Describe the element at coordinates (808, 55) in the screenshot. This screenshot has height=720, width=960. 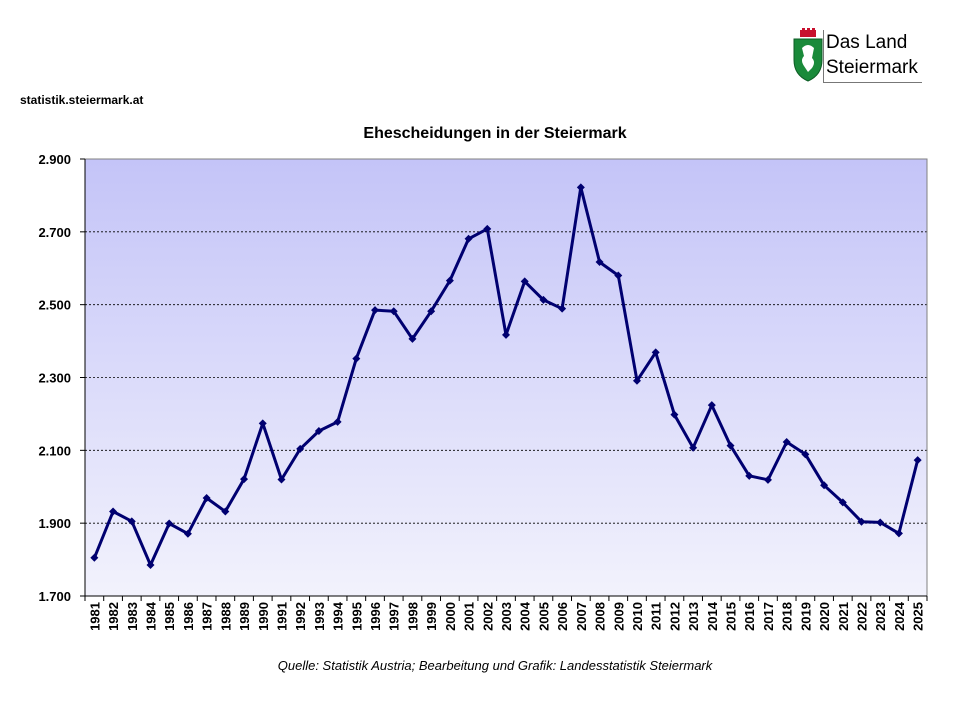
I see `coat-of-arms-icon` at that location.